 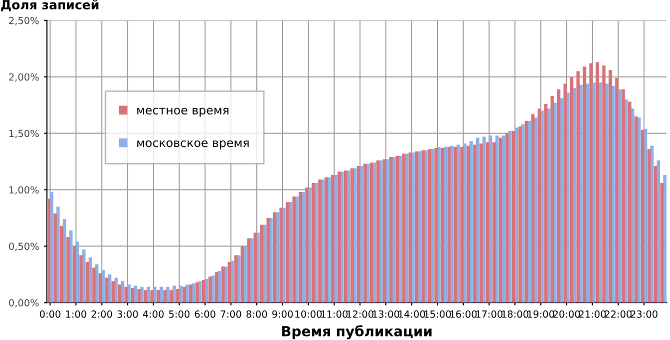 What do you see at coordinates (489, 314) in the screenshot?
I see `x-tick-label: 17:00` at bounding box center [489, 314].